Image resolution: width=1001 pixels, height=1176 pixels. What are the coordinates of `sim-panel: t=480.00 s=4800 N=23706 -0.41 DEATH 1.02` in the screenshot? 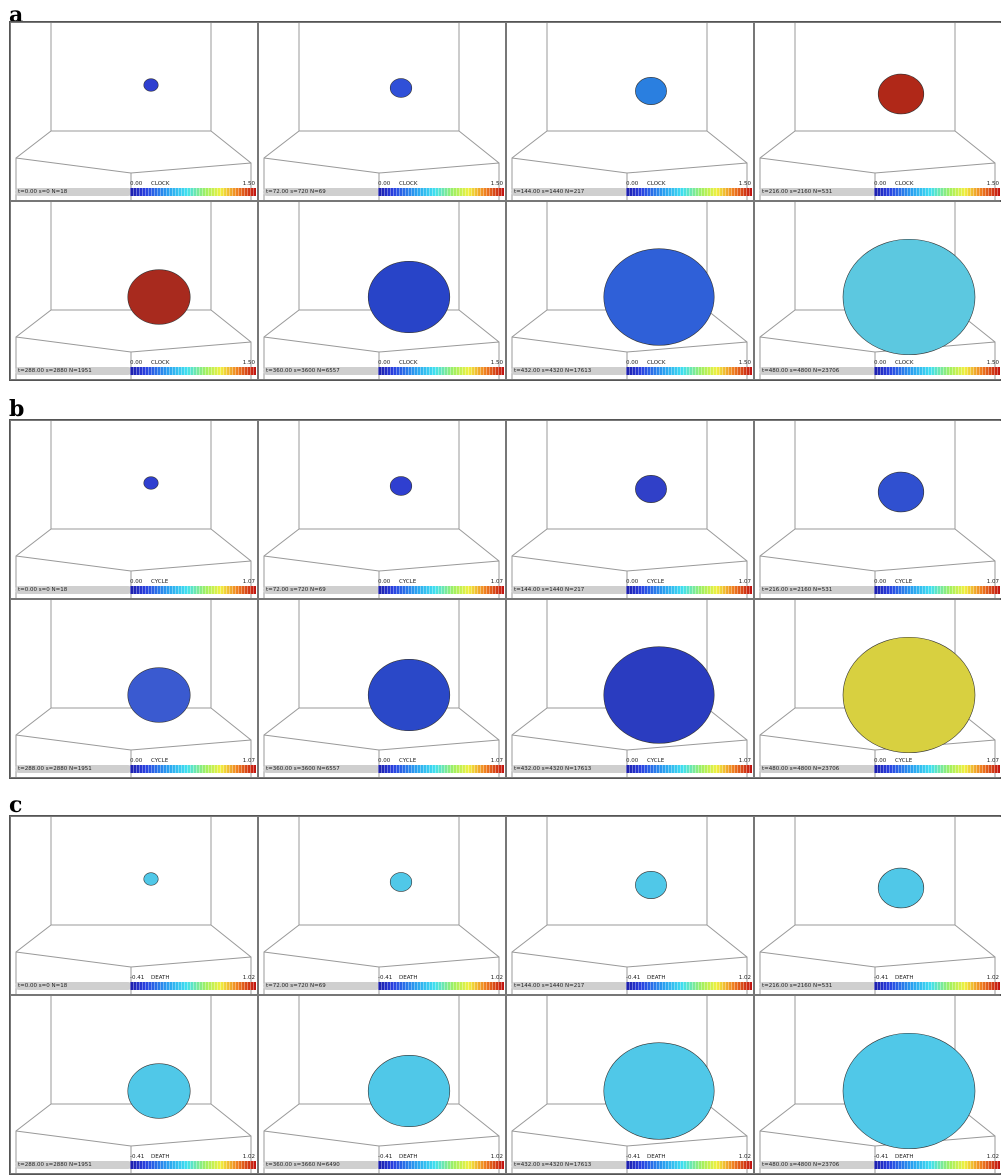 It's located at (878, 1084).